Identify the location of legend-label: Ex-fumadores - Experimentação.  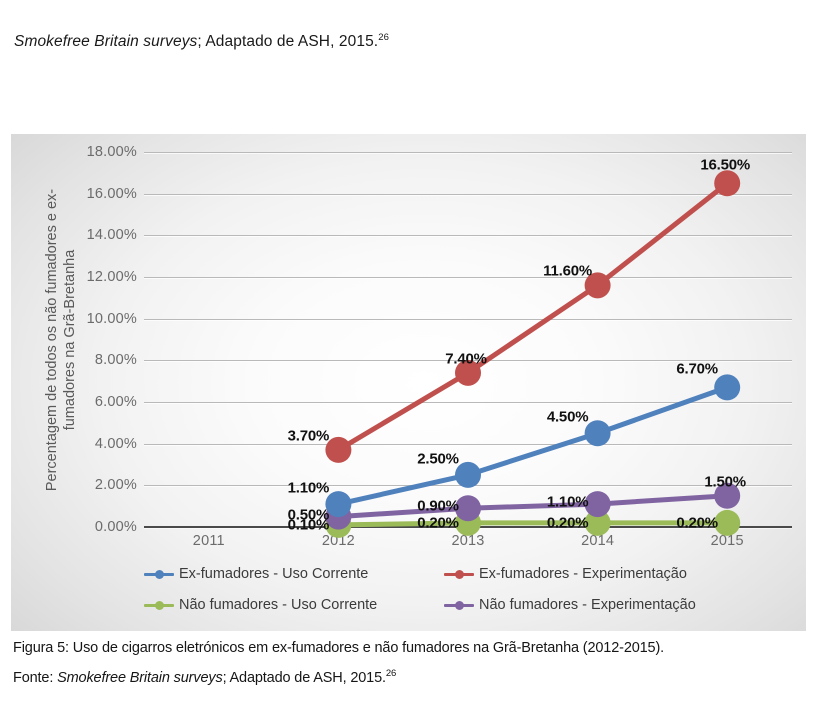
(583, 574).